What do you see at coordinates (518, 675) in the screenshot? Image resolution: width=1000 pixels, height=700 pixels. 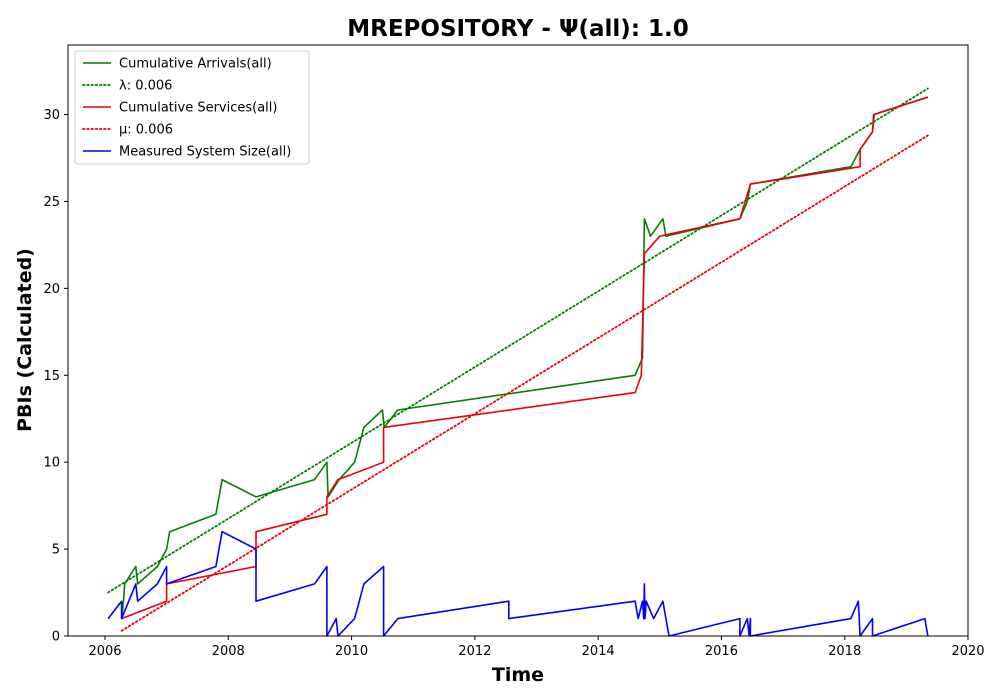 I see `x-axis-label: Time` at bounding box center [518, 675].